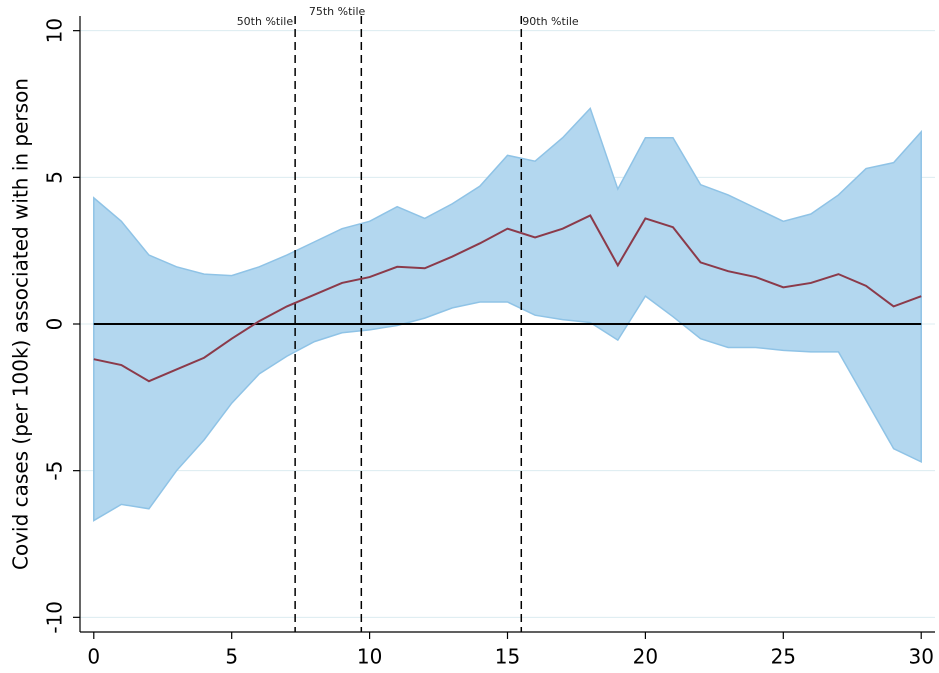  I want to click on y-tick-label: 10, so click(55, 30).